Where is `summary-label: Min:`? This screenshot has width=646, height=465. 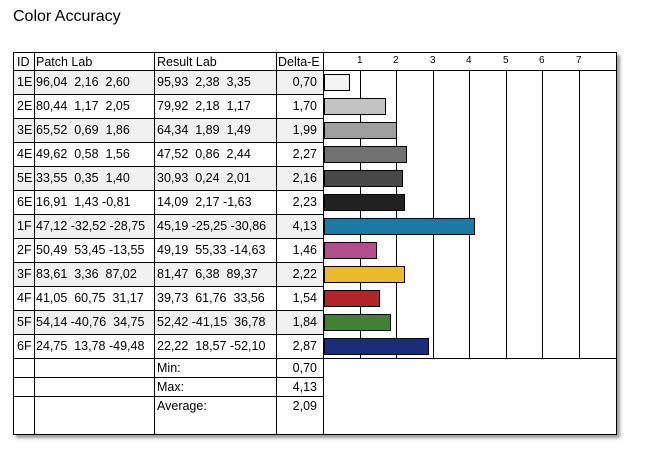 summary-label: Min: is located at coordinates (169, 368).